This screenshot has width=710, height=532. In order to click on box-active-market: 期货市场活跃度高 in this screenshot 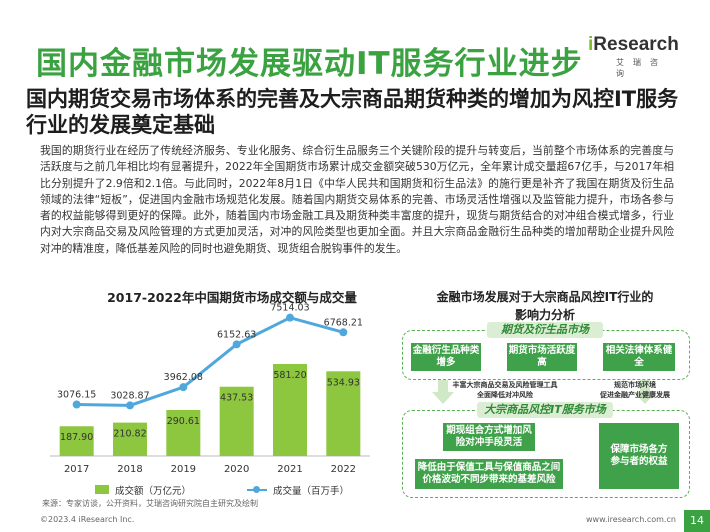, I will do `click(542, 357)`.